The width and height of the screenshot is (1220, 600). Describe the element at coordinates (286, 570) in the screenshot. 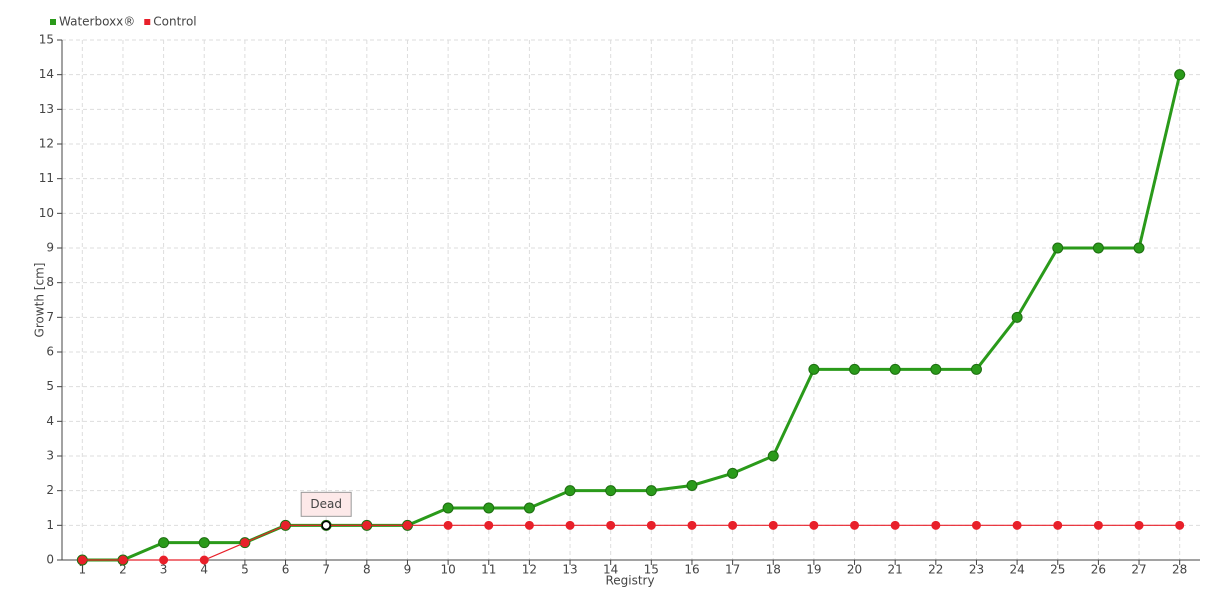

I see `x-tick-label: 6` at that location.